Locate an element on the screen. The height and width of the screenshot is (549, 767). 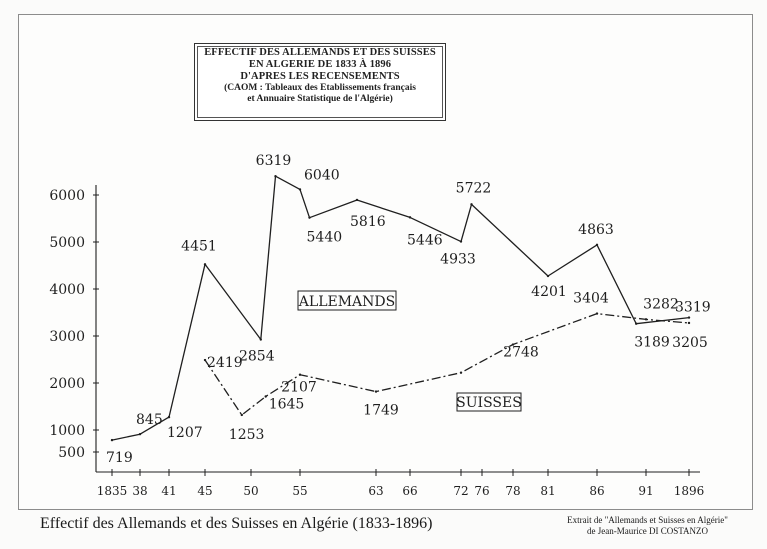
series-name-labels: ALLEMANDS SUISSES is located at coordinates (409, 351).